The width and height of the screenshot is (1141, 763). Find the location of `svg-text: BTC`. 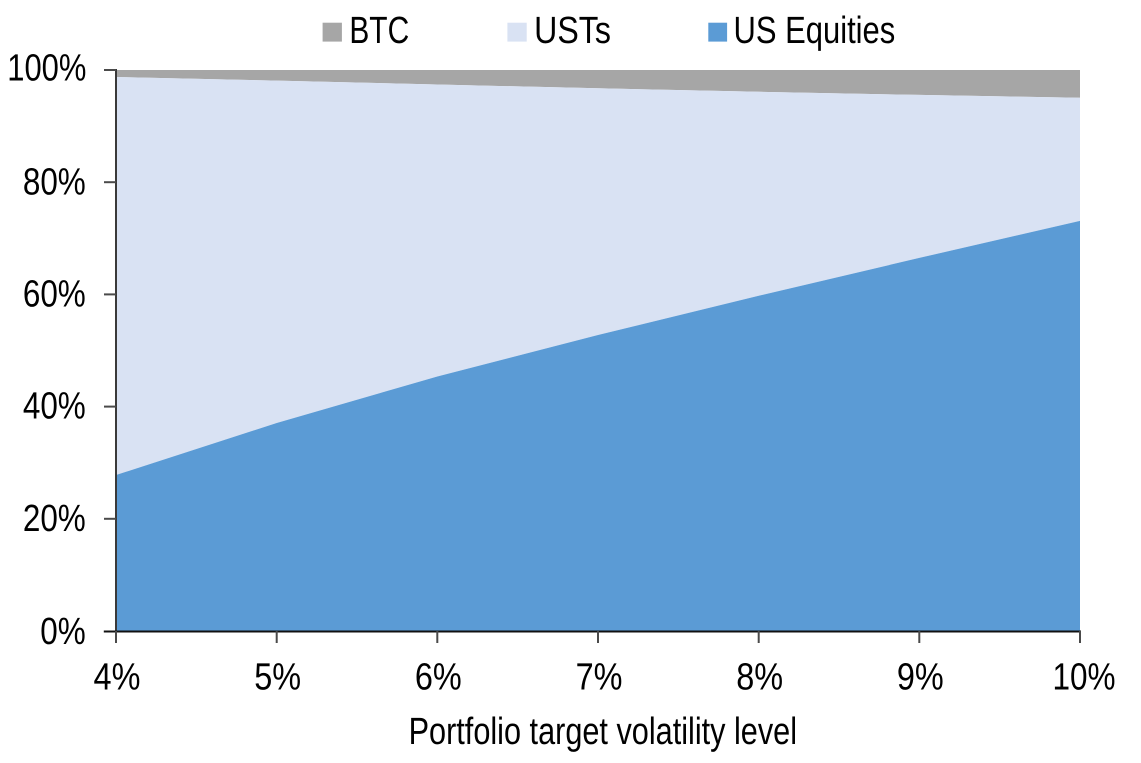

svg-text: BTC is located at coordinates (379, 31).